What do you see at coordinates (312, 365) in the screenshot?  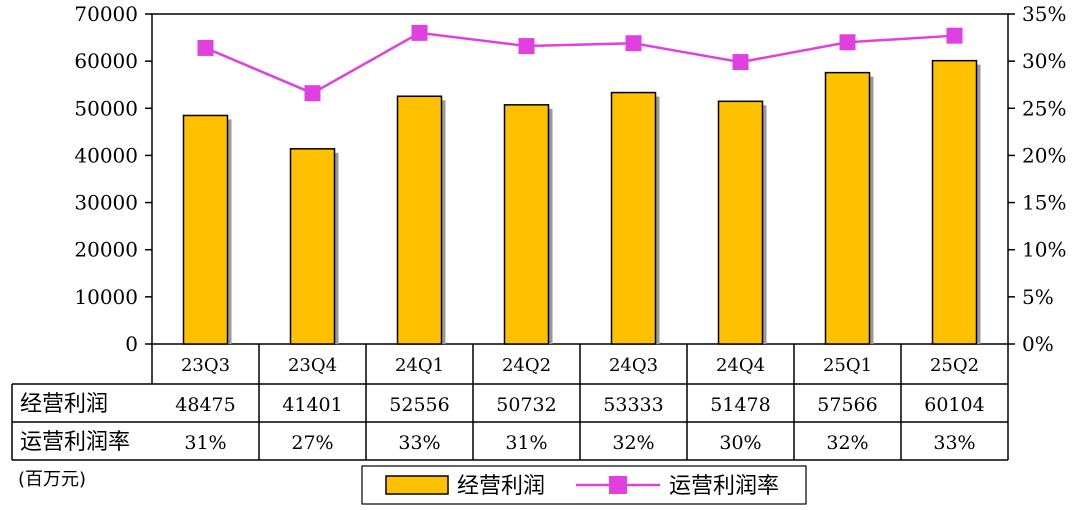 I see `category-label: 23Q4` at bounding box center [312, 365].